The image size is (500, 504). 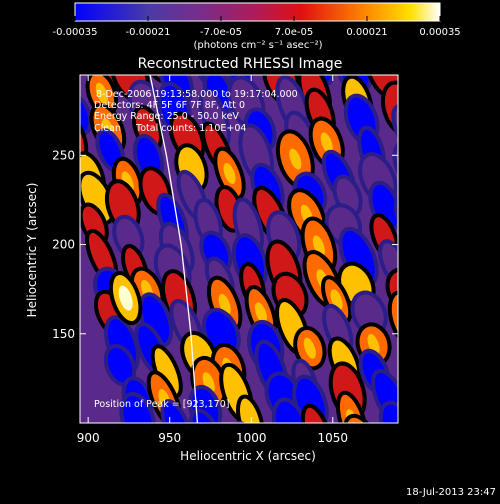 I want to click on chart-title: Reconstructed RHESSI Image, so click(x=240, y=64).